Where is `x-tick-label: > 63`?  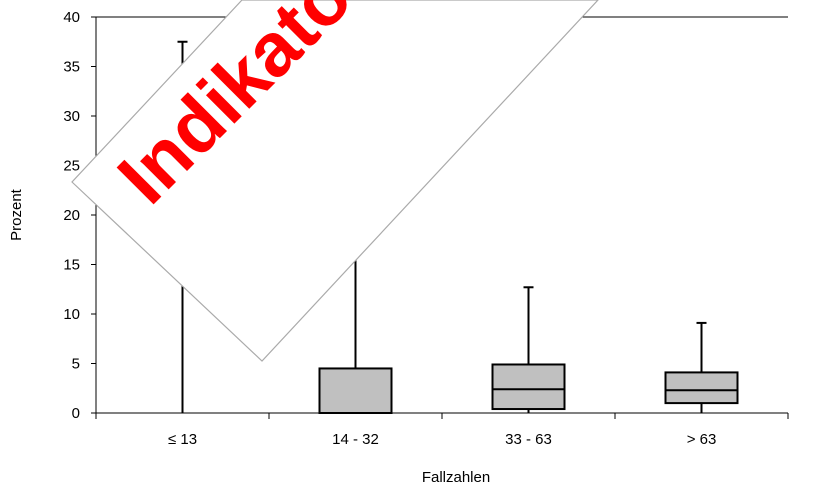 x-tick-label: > 63 is located at coordinates (702, 439).